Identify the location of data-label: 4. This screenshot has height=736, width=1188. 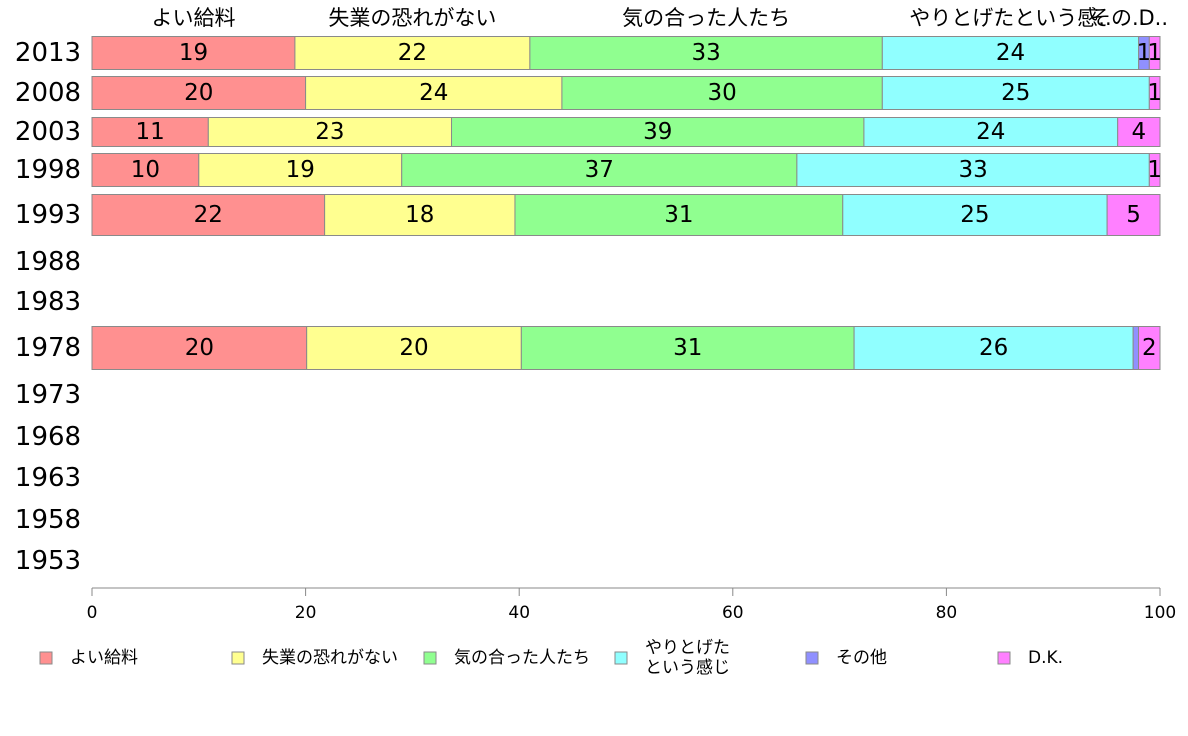
(1139, 132).